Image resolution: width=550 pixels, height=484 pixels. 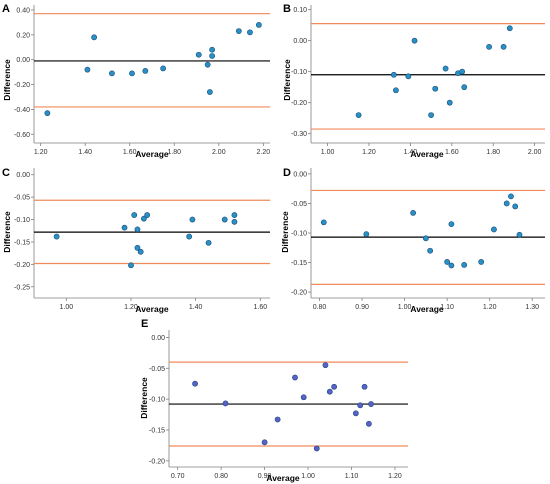 I want to click on y-tick-label-a: -0.20, so click(x=22, y=85).